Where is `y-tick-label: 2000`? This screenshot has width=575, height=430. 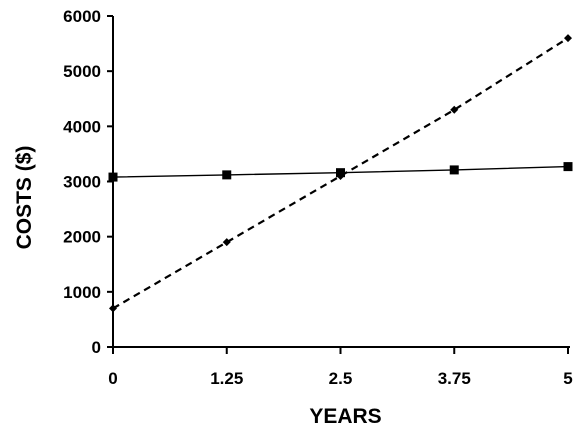
y-tick-label: 2000 is located at coordinates (82, 237).